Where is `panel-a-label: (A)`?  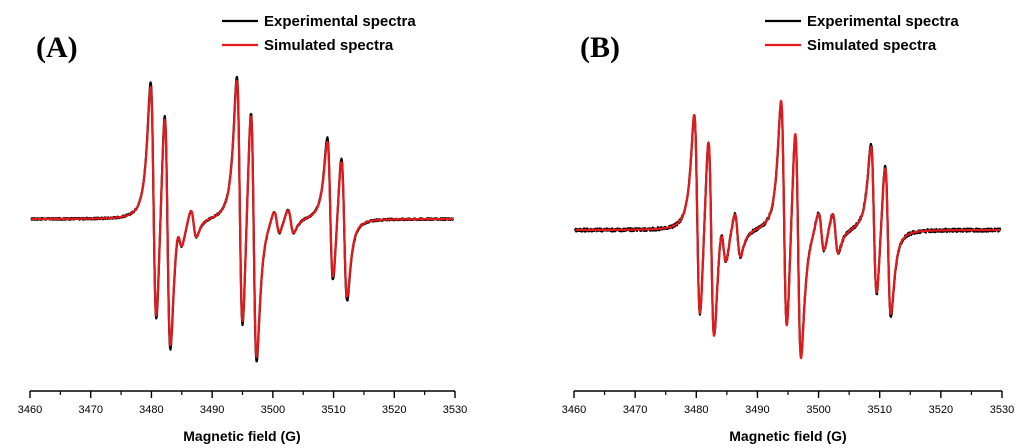
panel-a-label: (A) is located at coordinates (57, 47).